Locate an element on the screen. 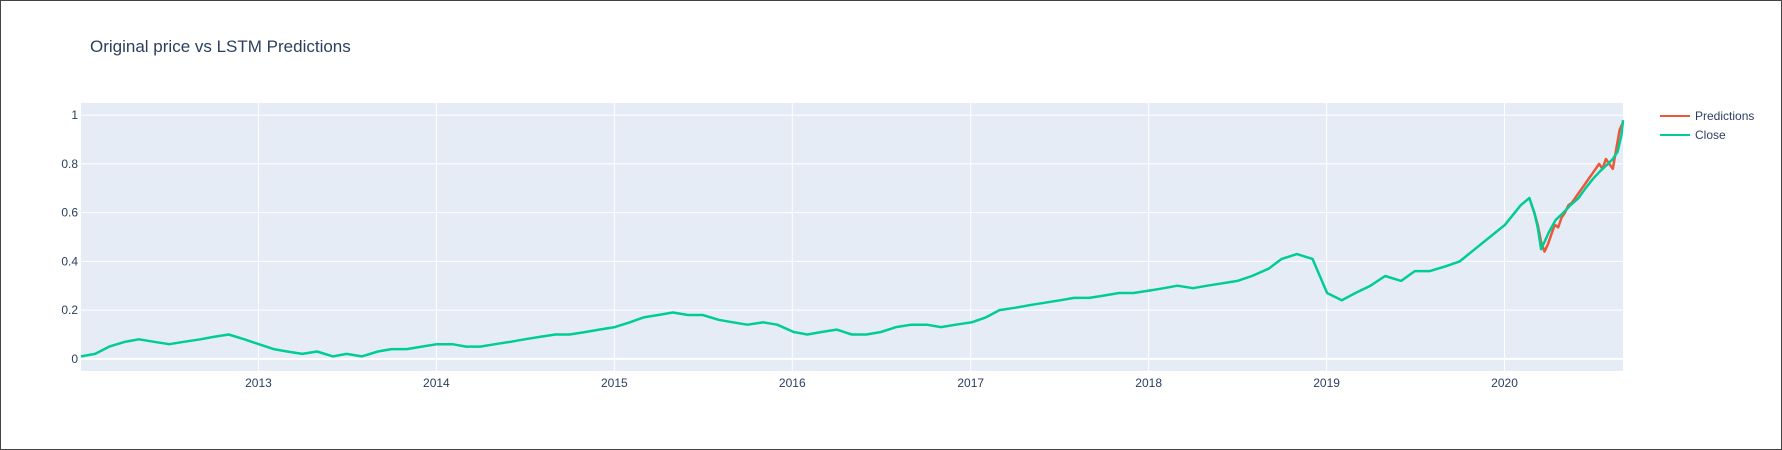  x-tick-label: 2015 is located at coordinates (614, 383).